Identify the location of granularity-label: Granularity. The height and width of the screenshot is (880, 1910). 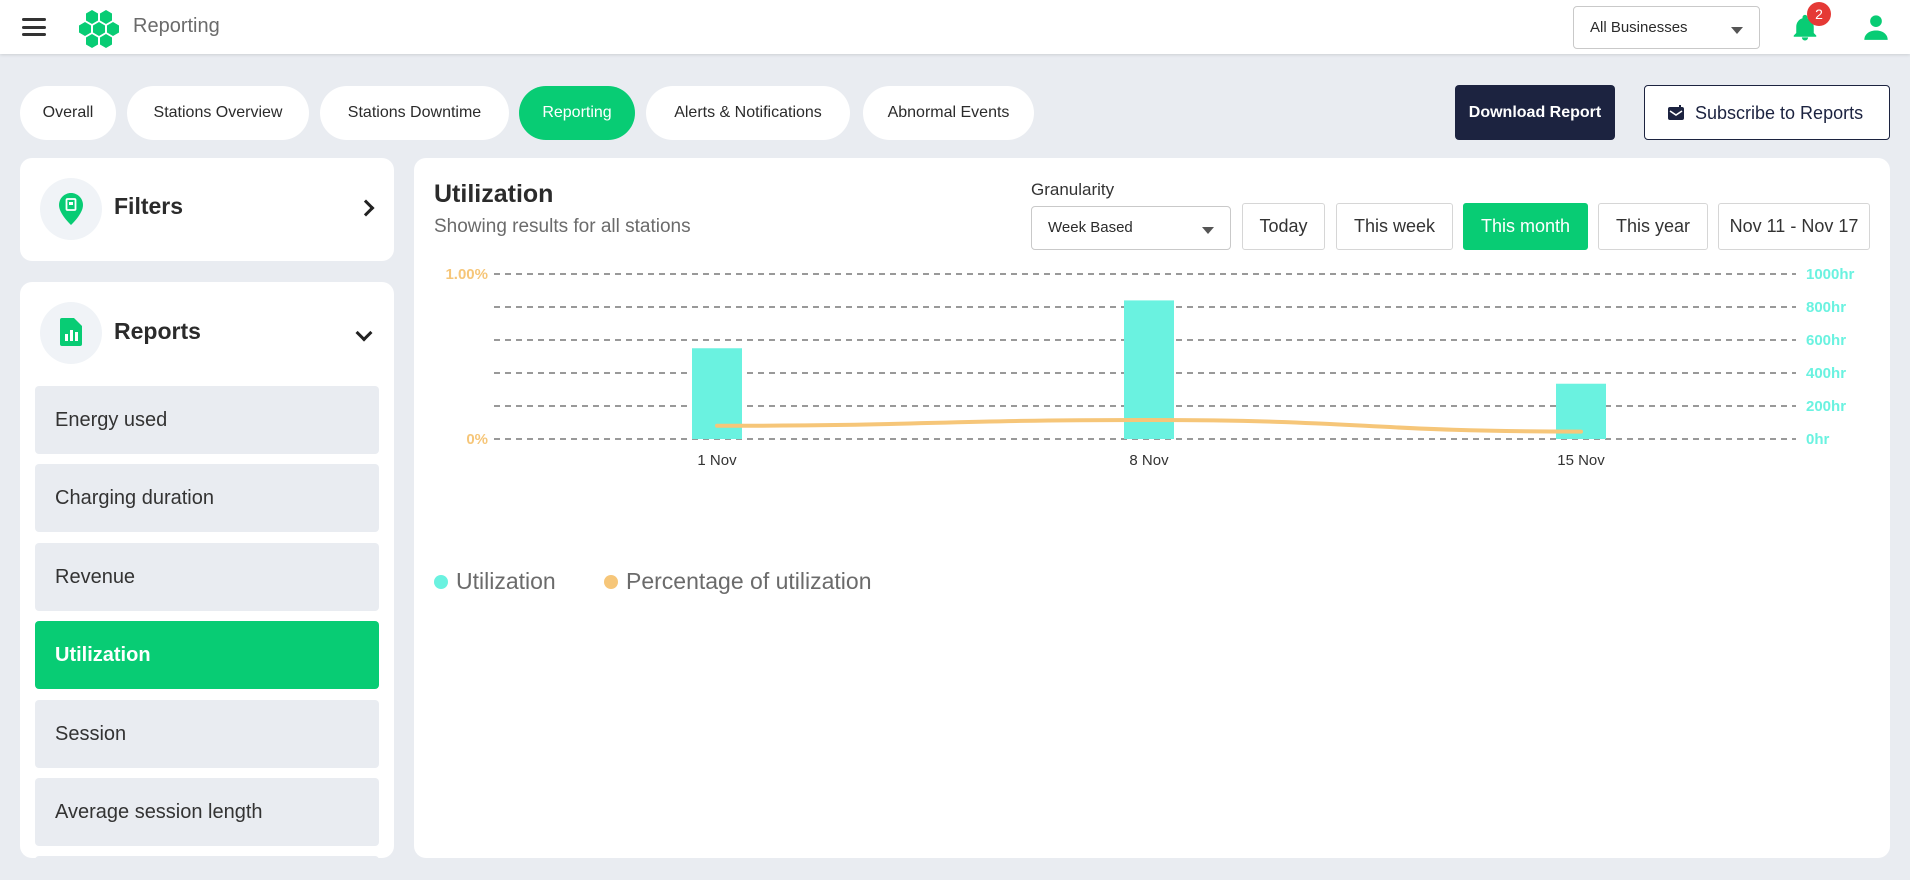
(1073, 189).